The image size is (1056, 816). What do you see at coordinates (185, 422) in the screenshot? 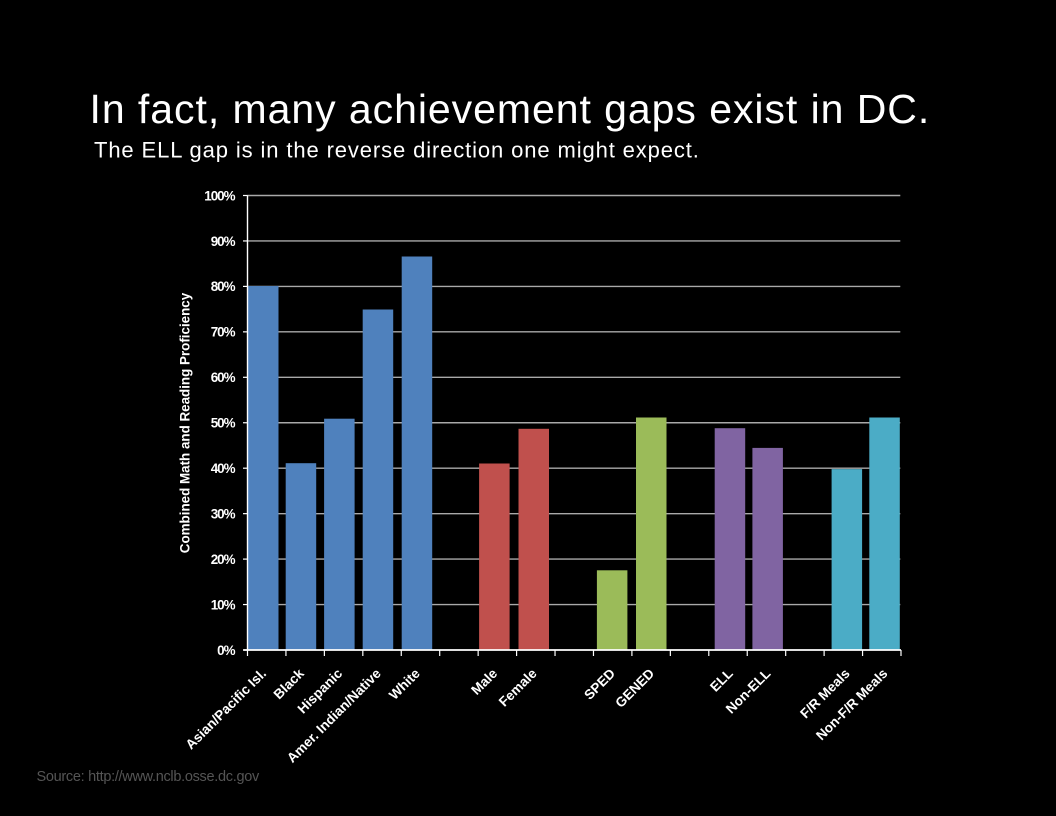
I see `svg-text:Combined Math and Reading Prof: Combined Math and Reading Proficiency` at bounding box center [185, 422].